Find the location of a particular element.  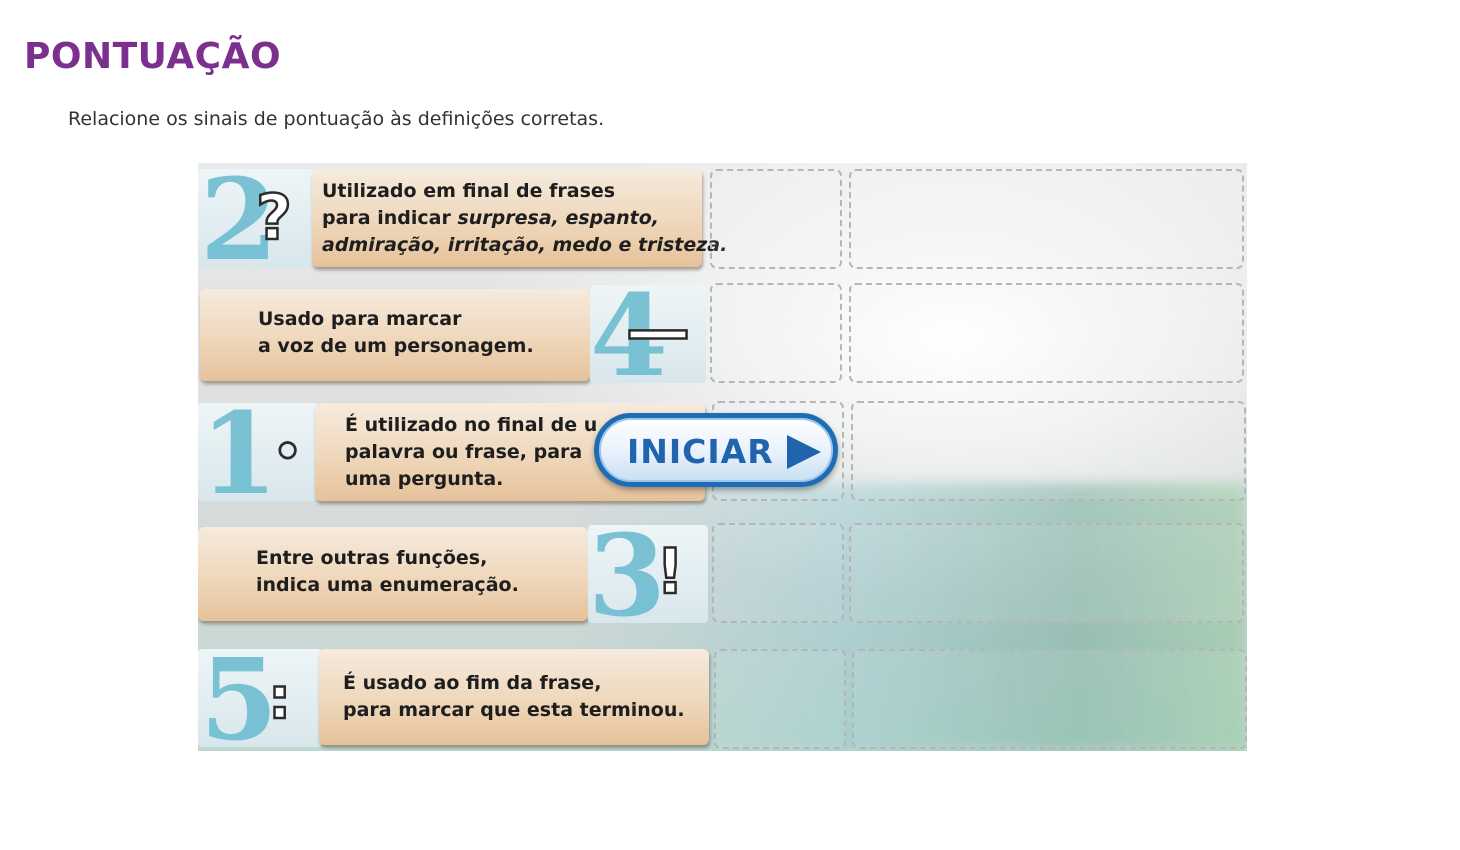

question-mark-icon: ? is located at coordinates (274, 217).